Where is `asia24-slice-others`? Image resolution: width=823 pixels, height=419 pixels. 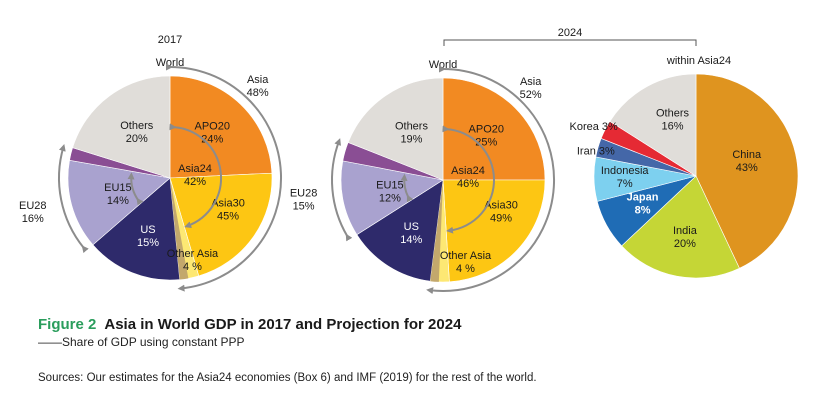 asia24-slice-others is located at coordinates (653, 125).